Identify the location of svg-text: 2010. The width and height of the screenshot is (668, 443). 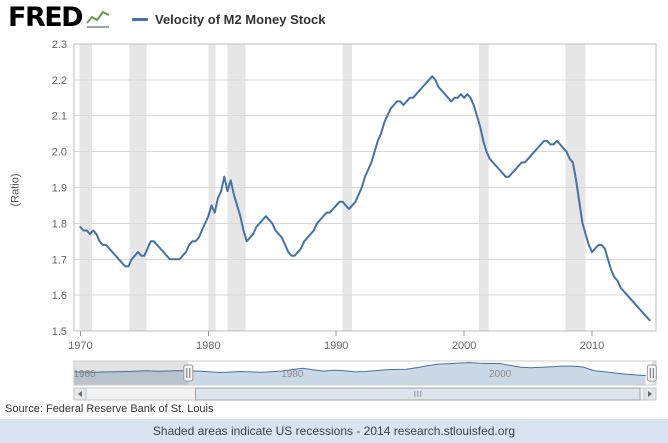
(592, 346).